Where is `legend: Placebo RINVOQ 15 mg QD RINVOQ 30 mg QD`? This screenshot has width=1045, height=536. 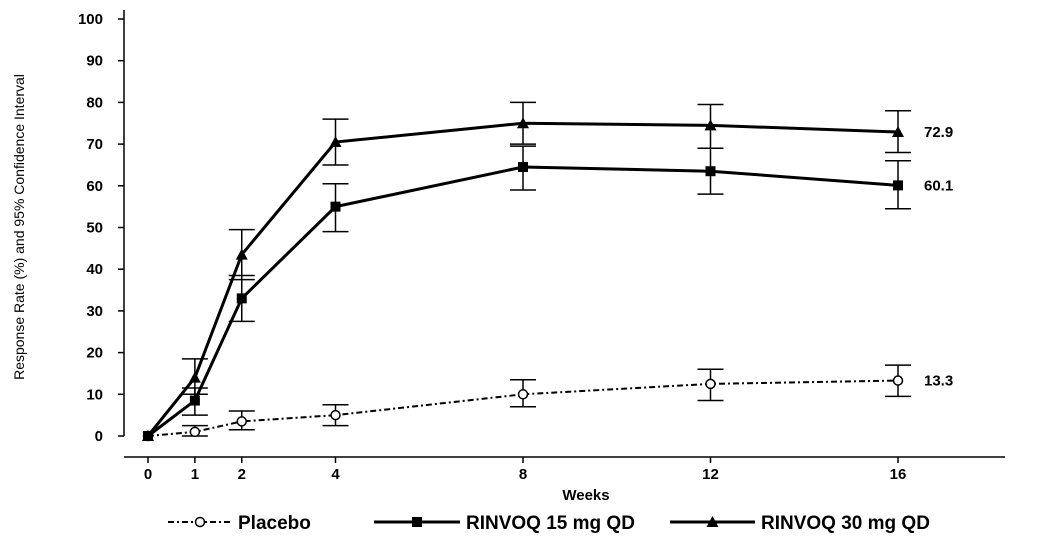 legend: Placebo RINVOQ 15 mg QD RINVOQ 30 mg QD is located at coordinates (549, 523).